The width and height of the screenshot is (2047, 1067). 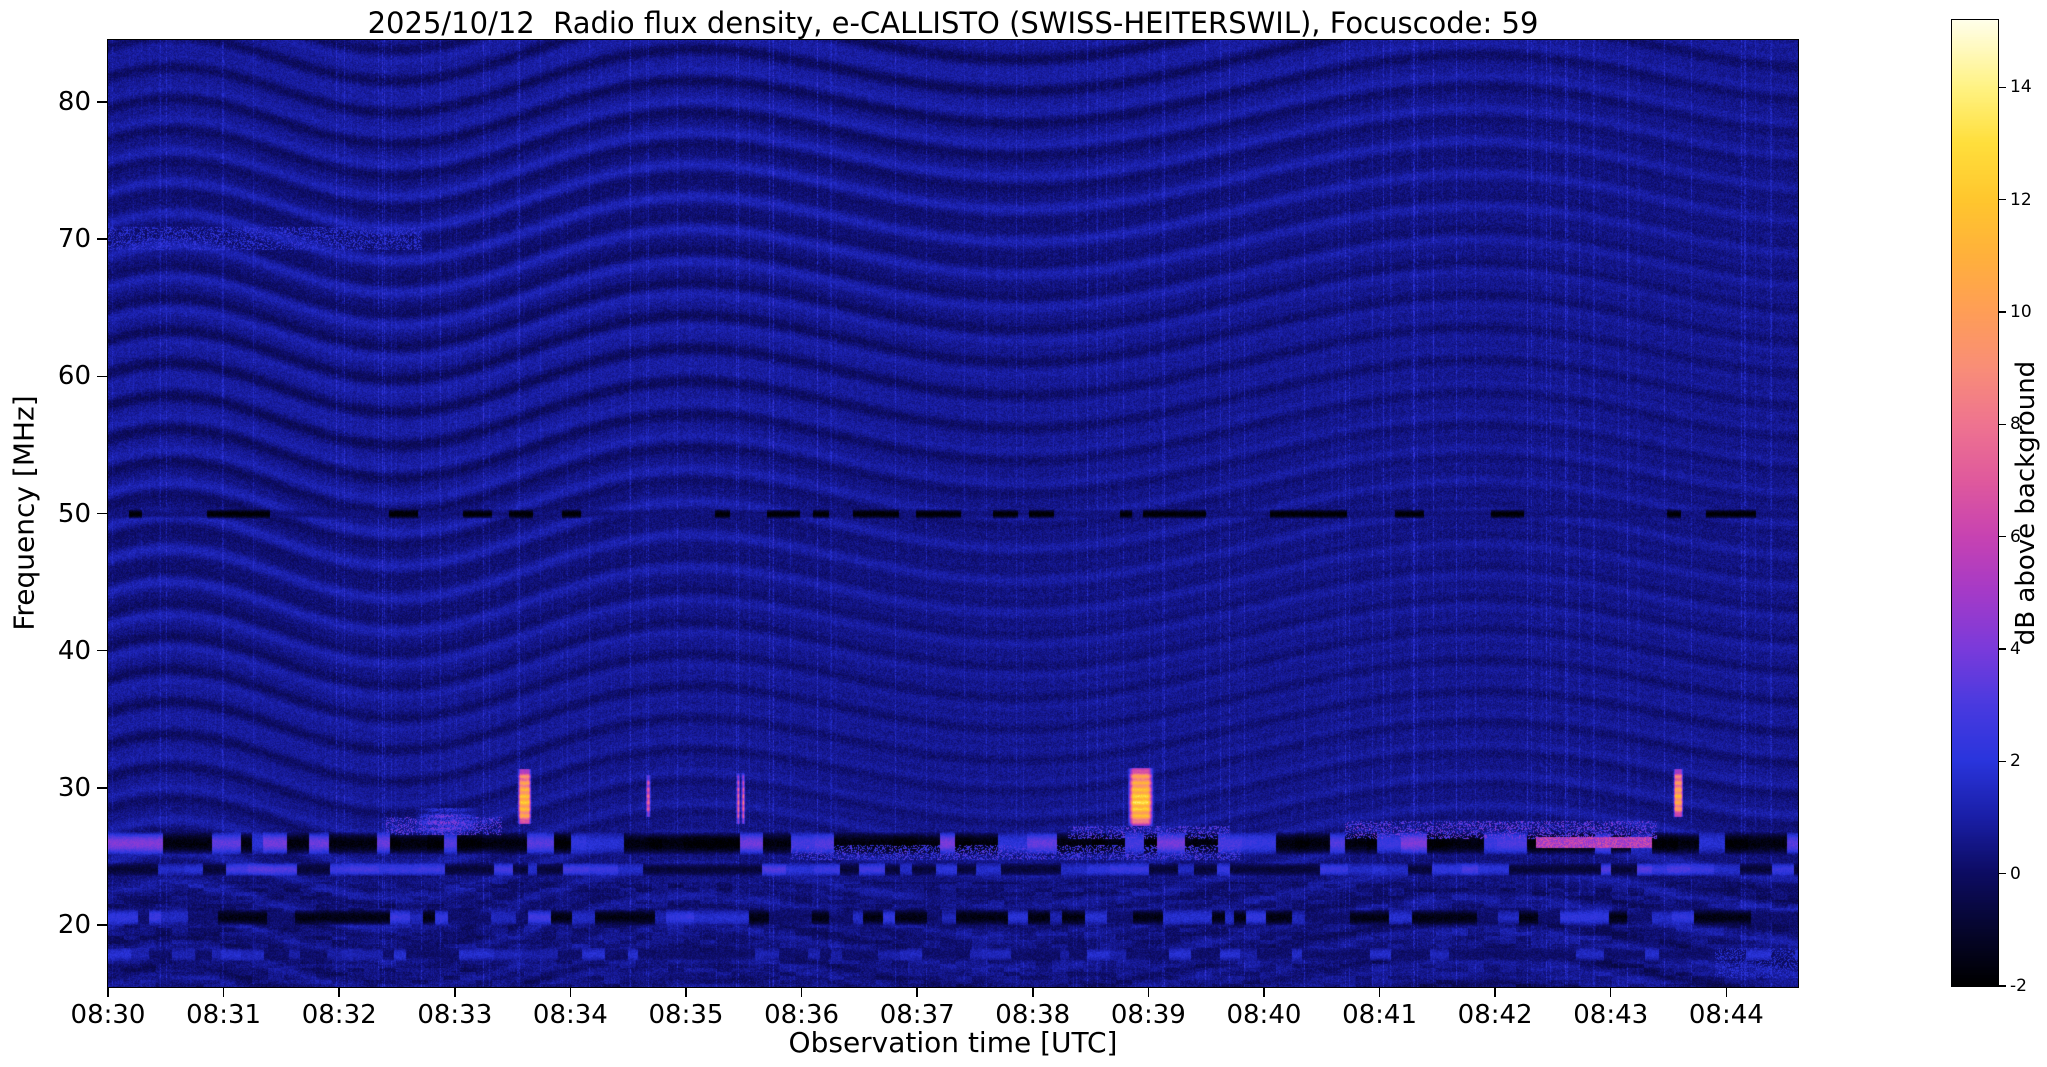 What do you see at coordinates (1379, 1015) in the screenshot?
I see `x-tick-label: 08:41` at bounding box center [1379, 1015].